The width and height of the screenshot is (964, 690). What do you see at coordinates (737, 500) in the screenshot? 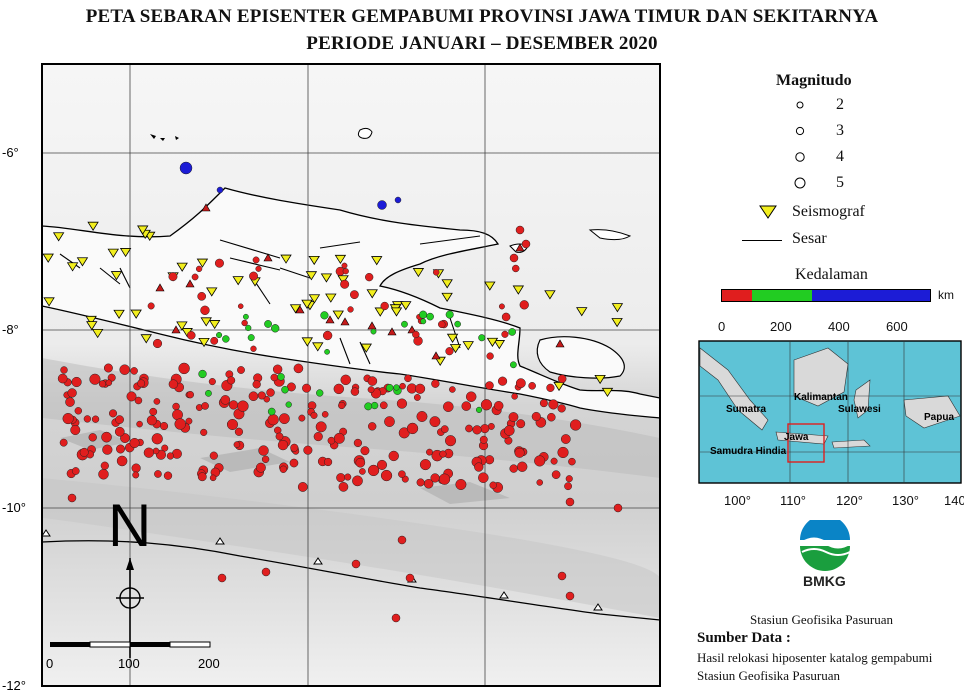
I see `inset-lon-100: 100°` at bounding box center [737, 500].